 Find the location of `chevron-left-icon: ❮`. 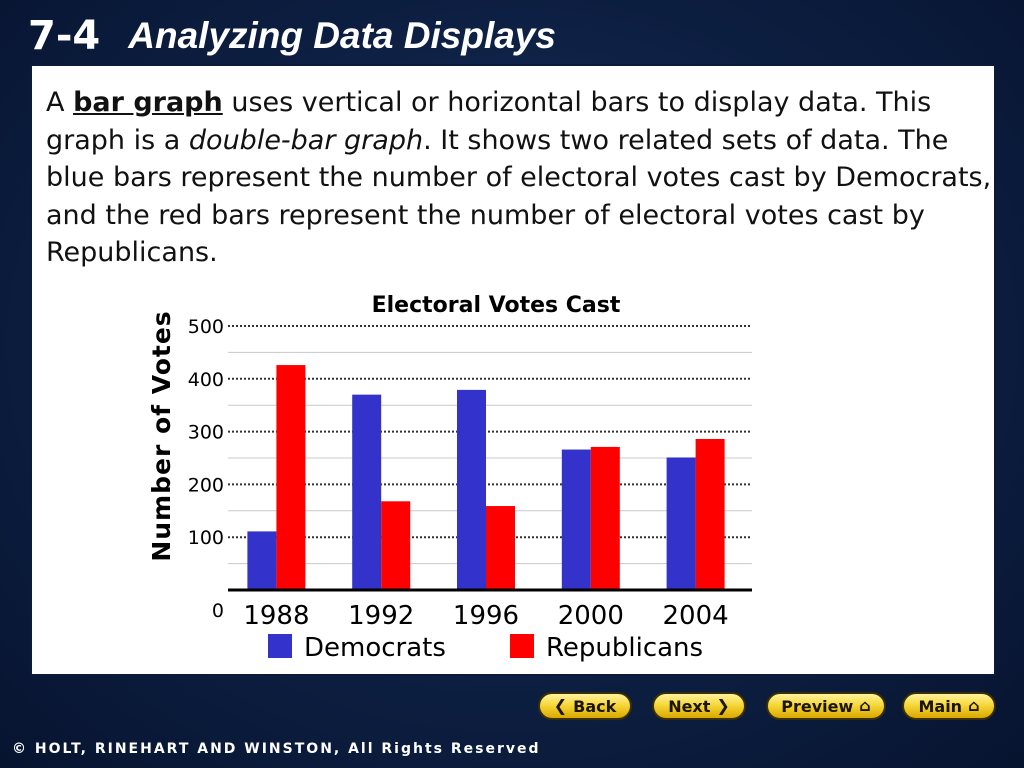

chevron-left-icon: ❮ is located at coordinates (560, 705).